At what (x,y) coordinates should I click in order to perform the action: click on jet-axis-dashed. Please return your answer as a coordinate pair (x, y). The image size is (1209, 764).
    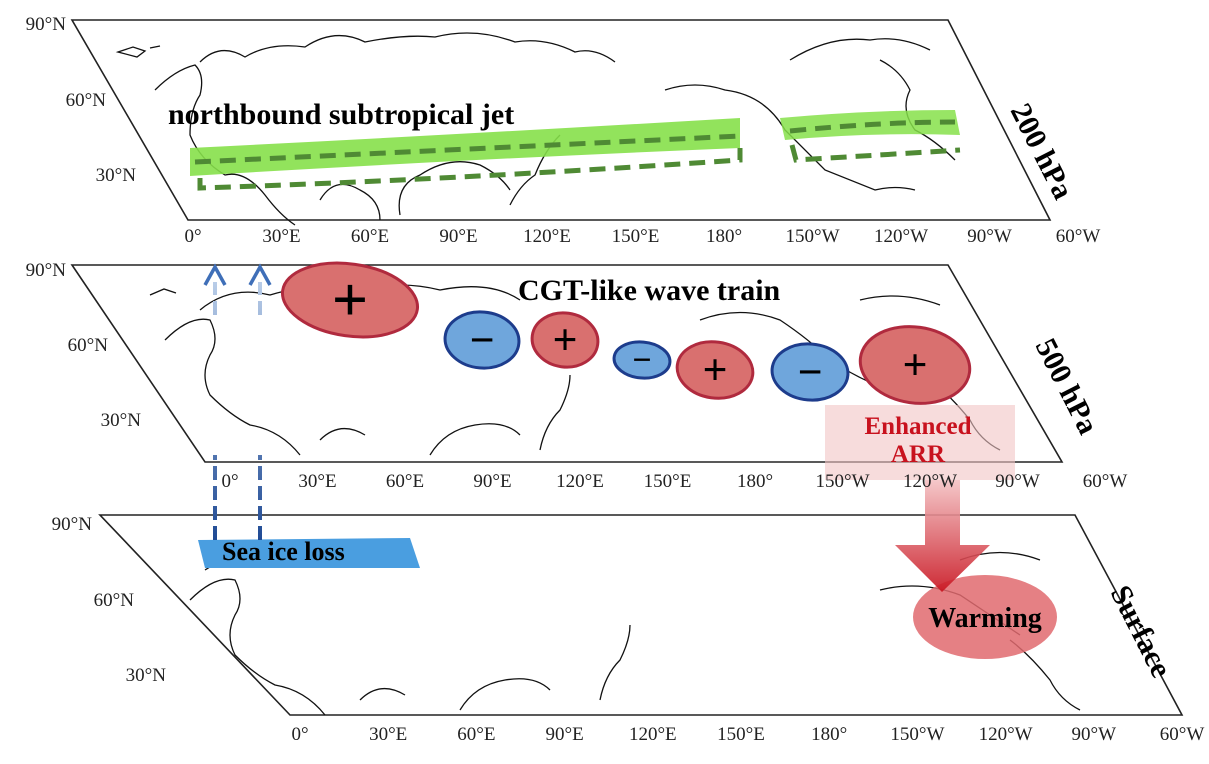
    Looking at the image, I should click on (575, 142).